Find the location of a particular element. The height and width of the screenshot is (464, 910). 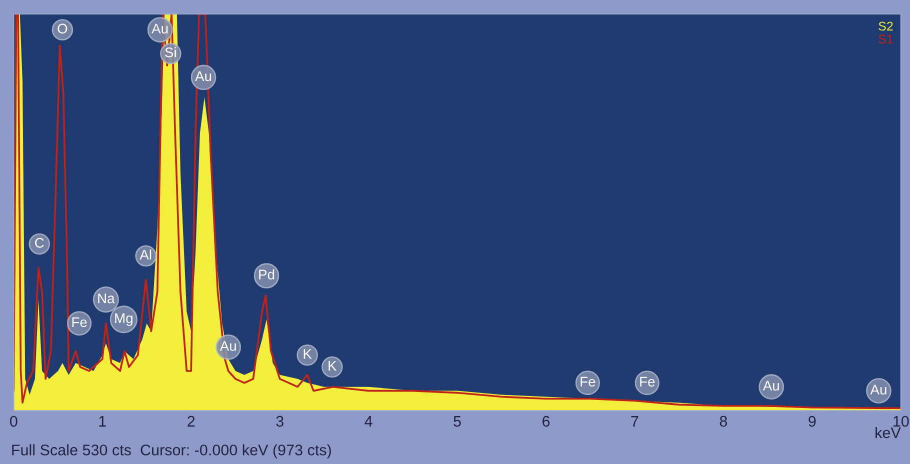

x-tick-label: 6 is located at coordinates (546, 421).